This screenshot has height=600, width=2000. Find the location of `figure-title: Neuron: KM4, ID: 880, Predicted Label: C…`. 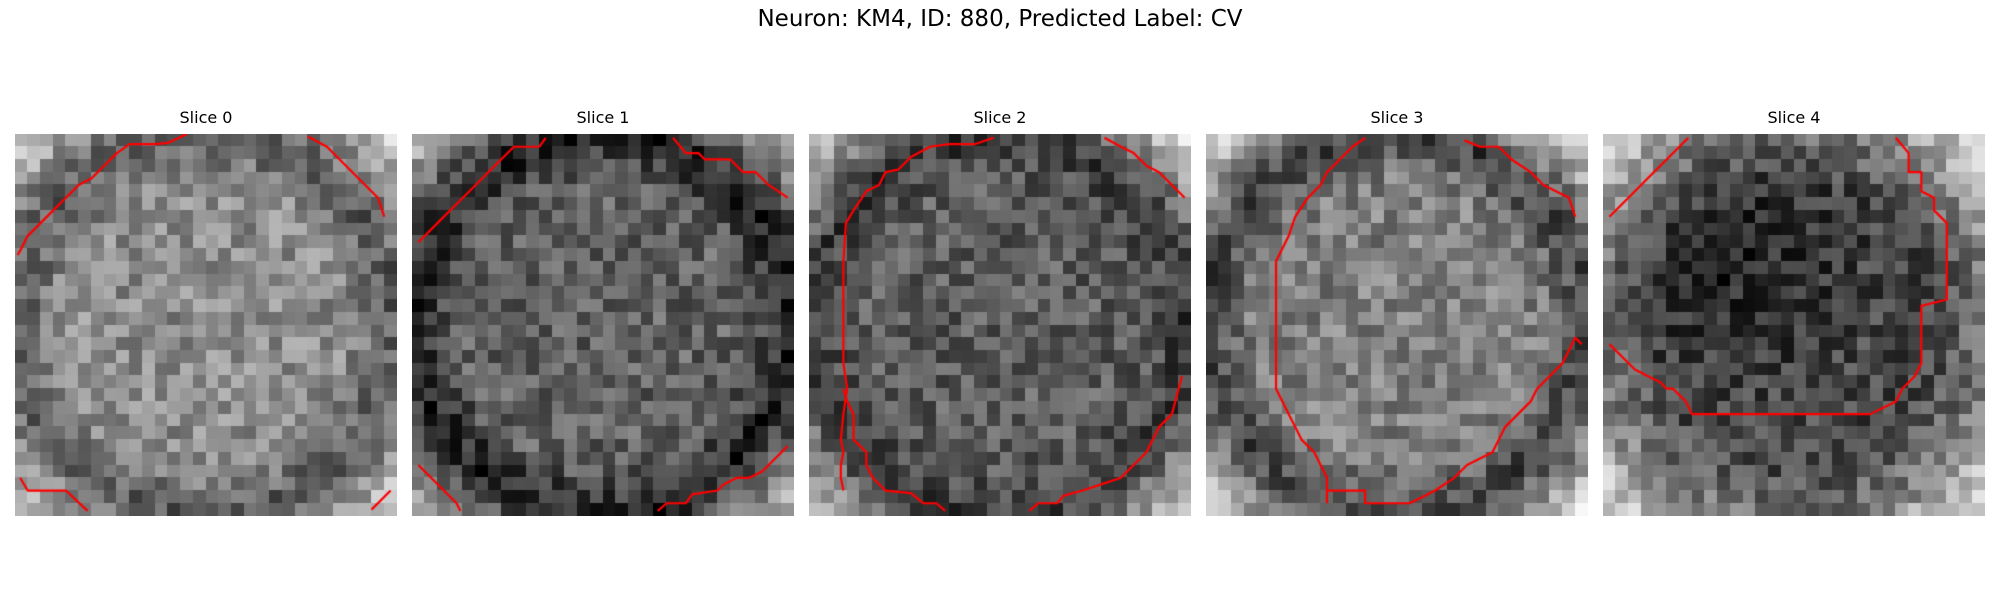

figure-title: Neuron: KM4, ID: 880, Predicted Label: C… is located at coordinates (1000, 19).